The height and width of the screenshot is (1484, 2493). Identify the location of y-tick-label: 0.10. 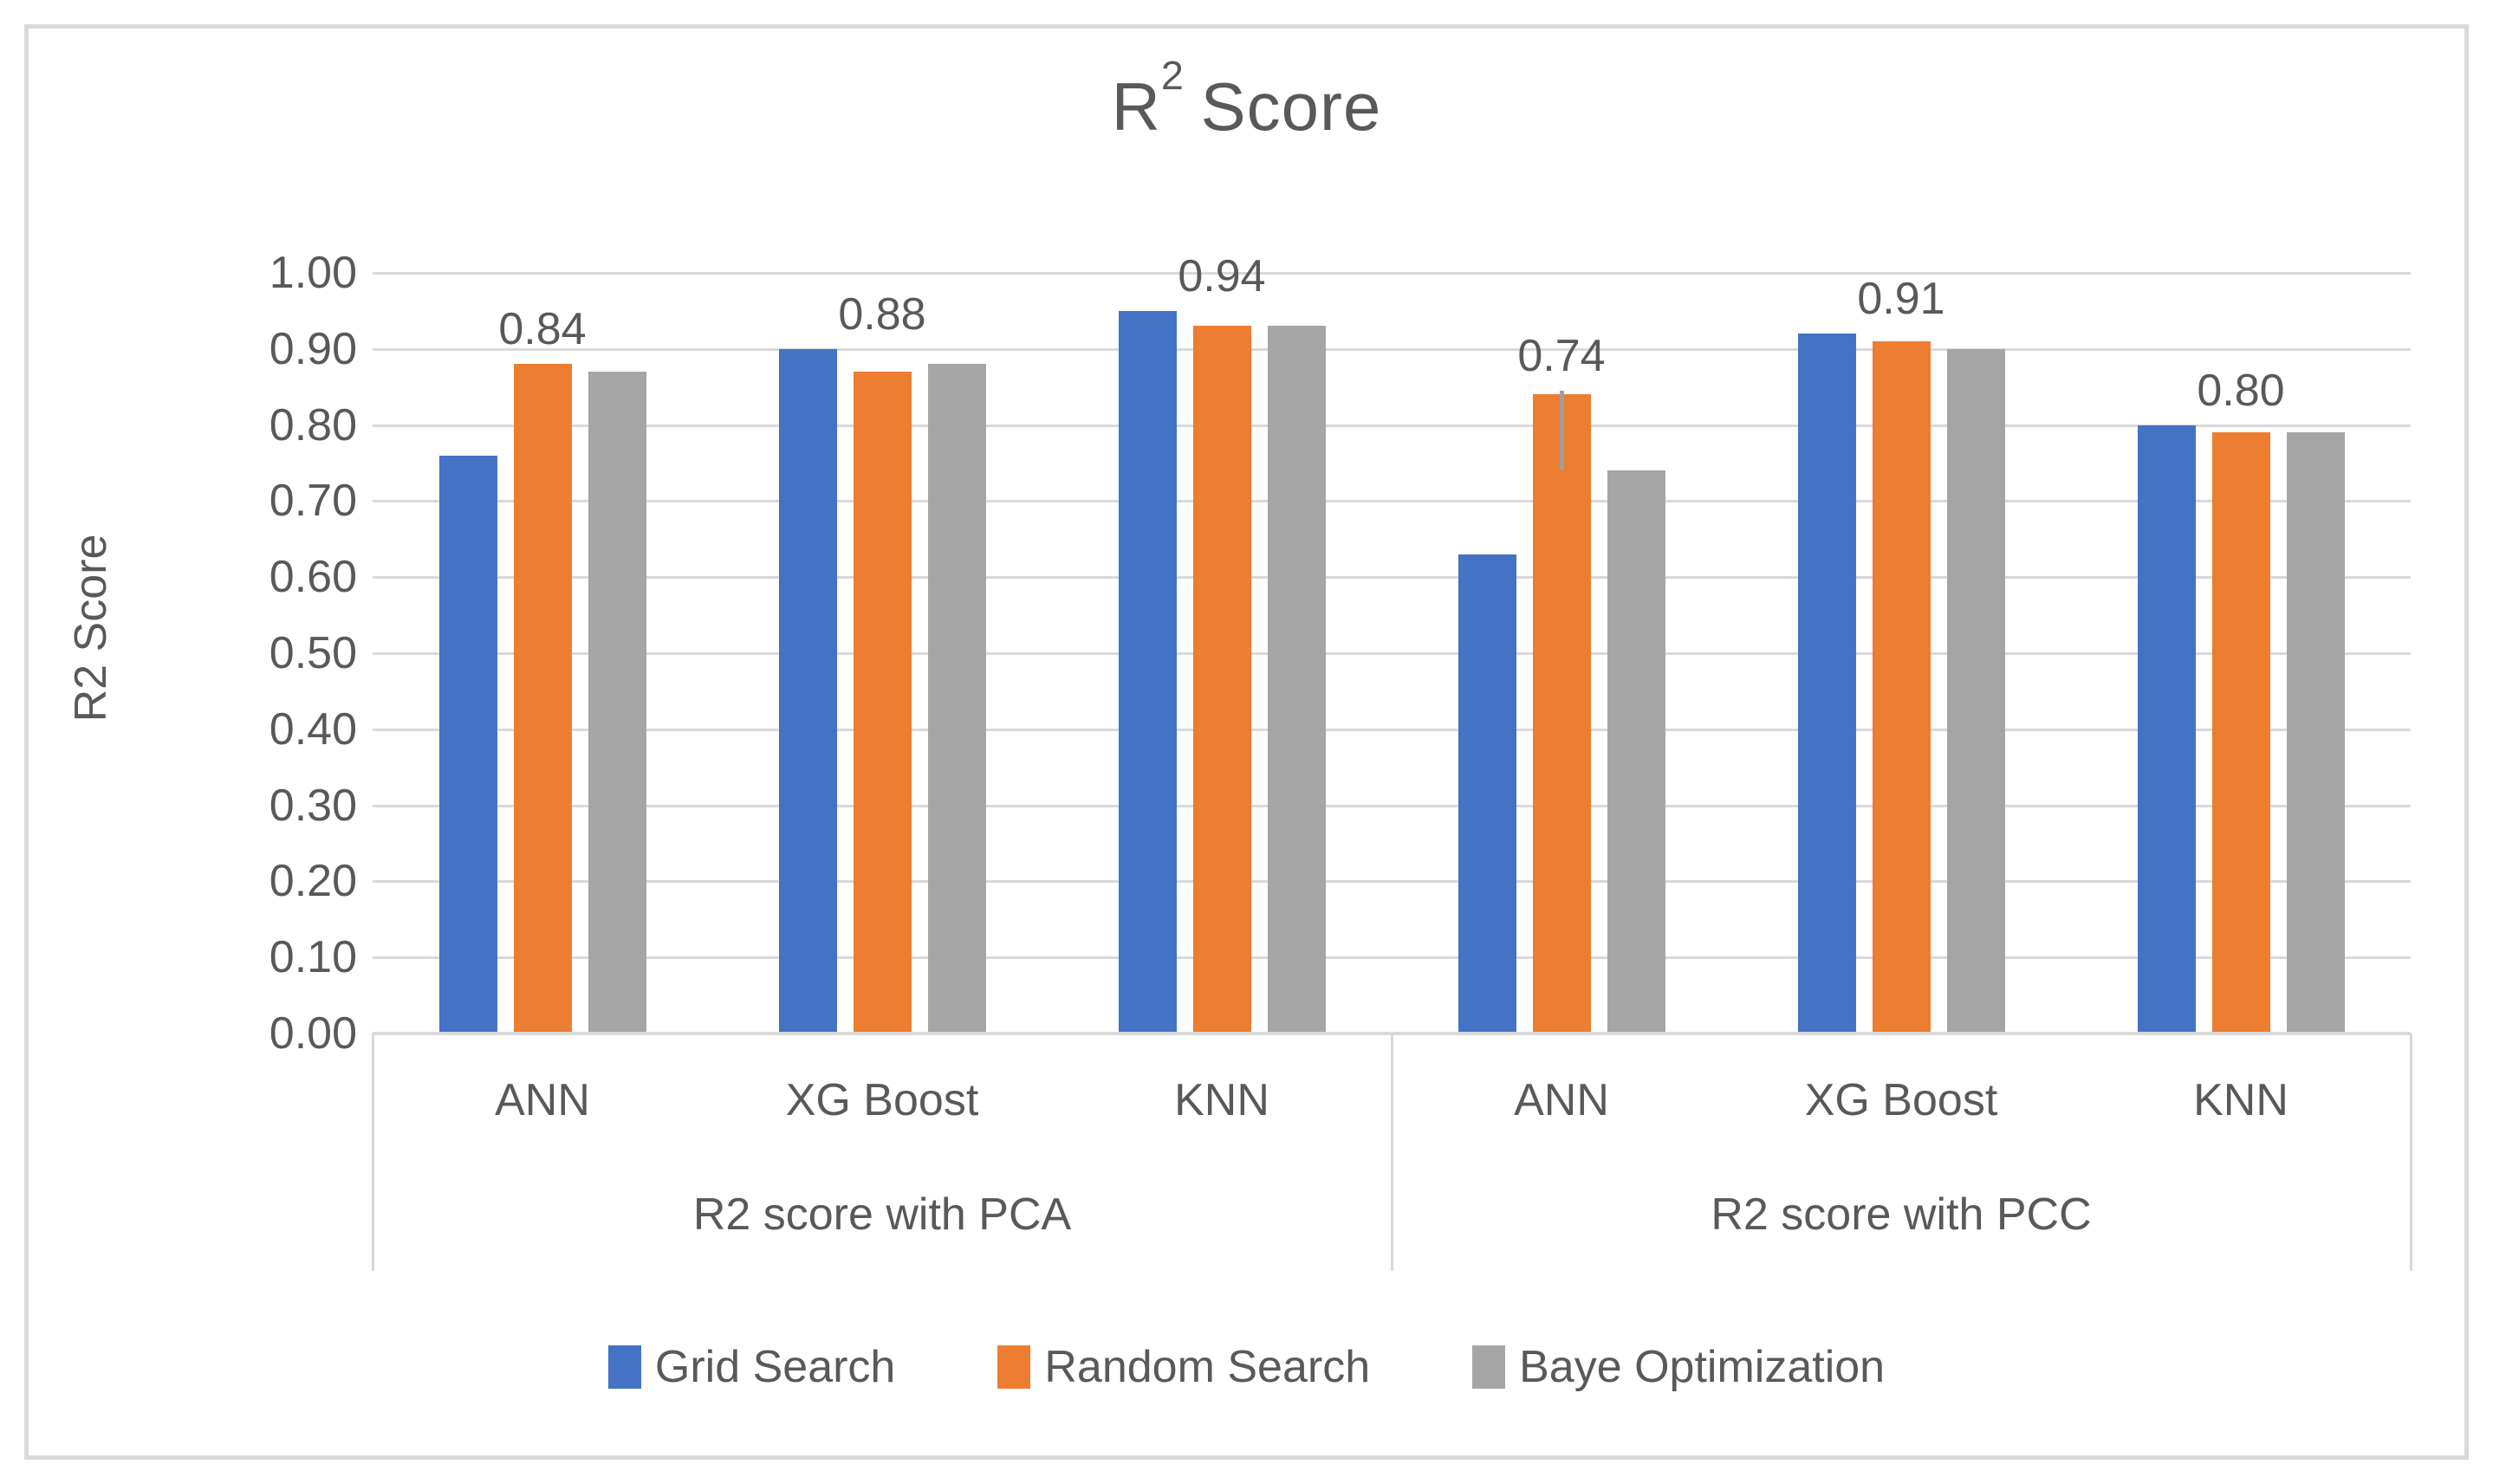
(313, 957).